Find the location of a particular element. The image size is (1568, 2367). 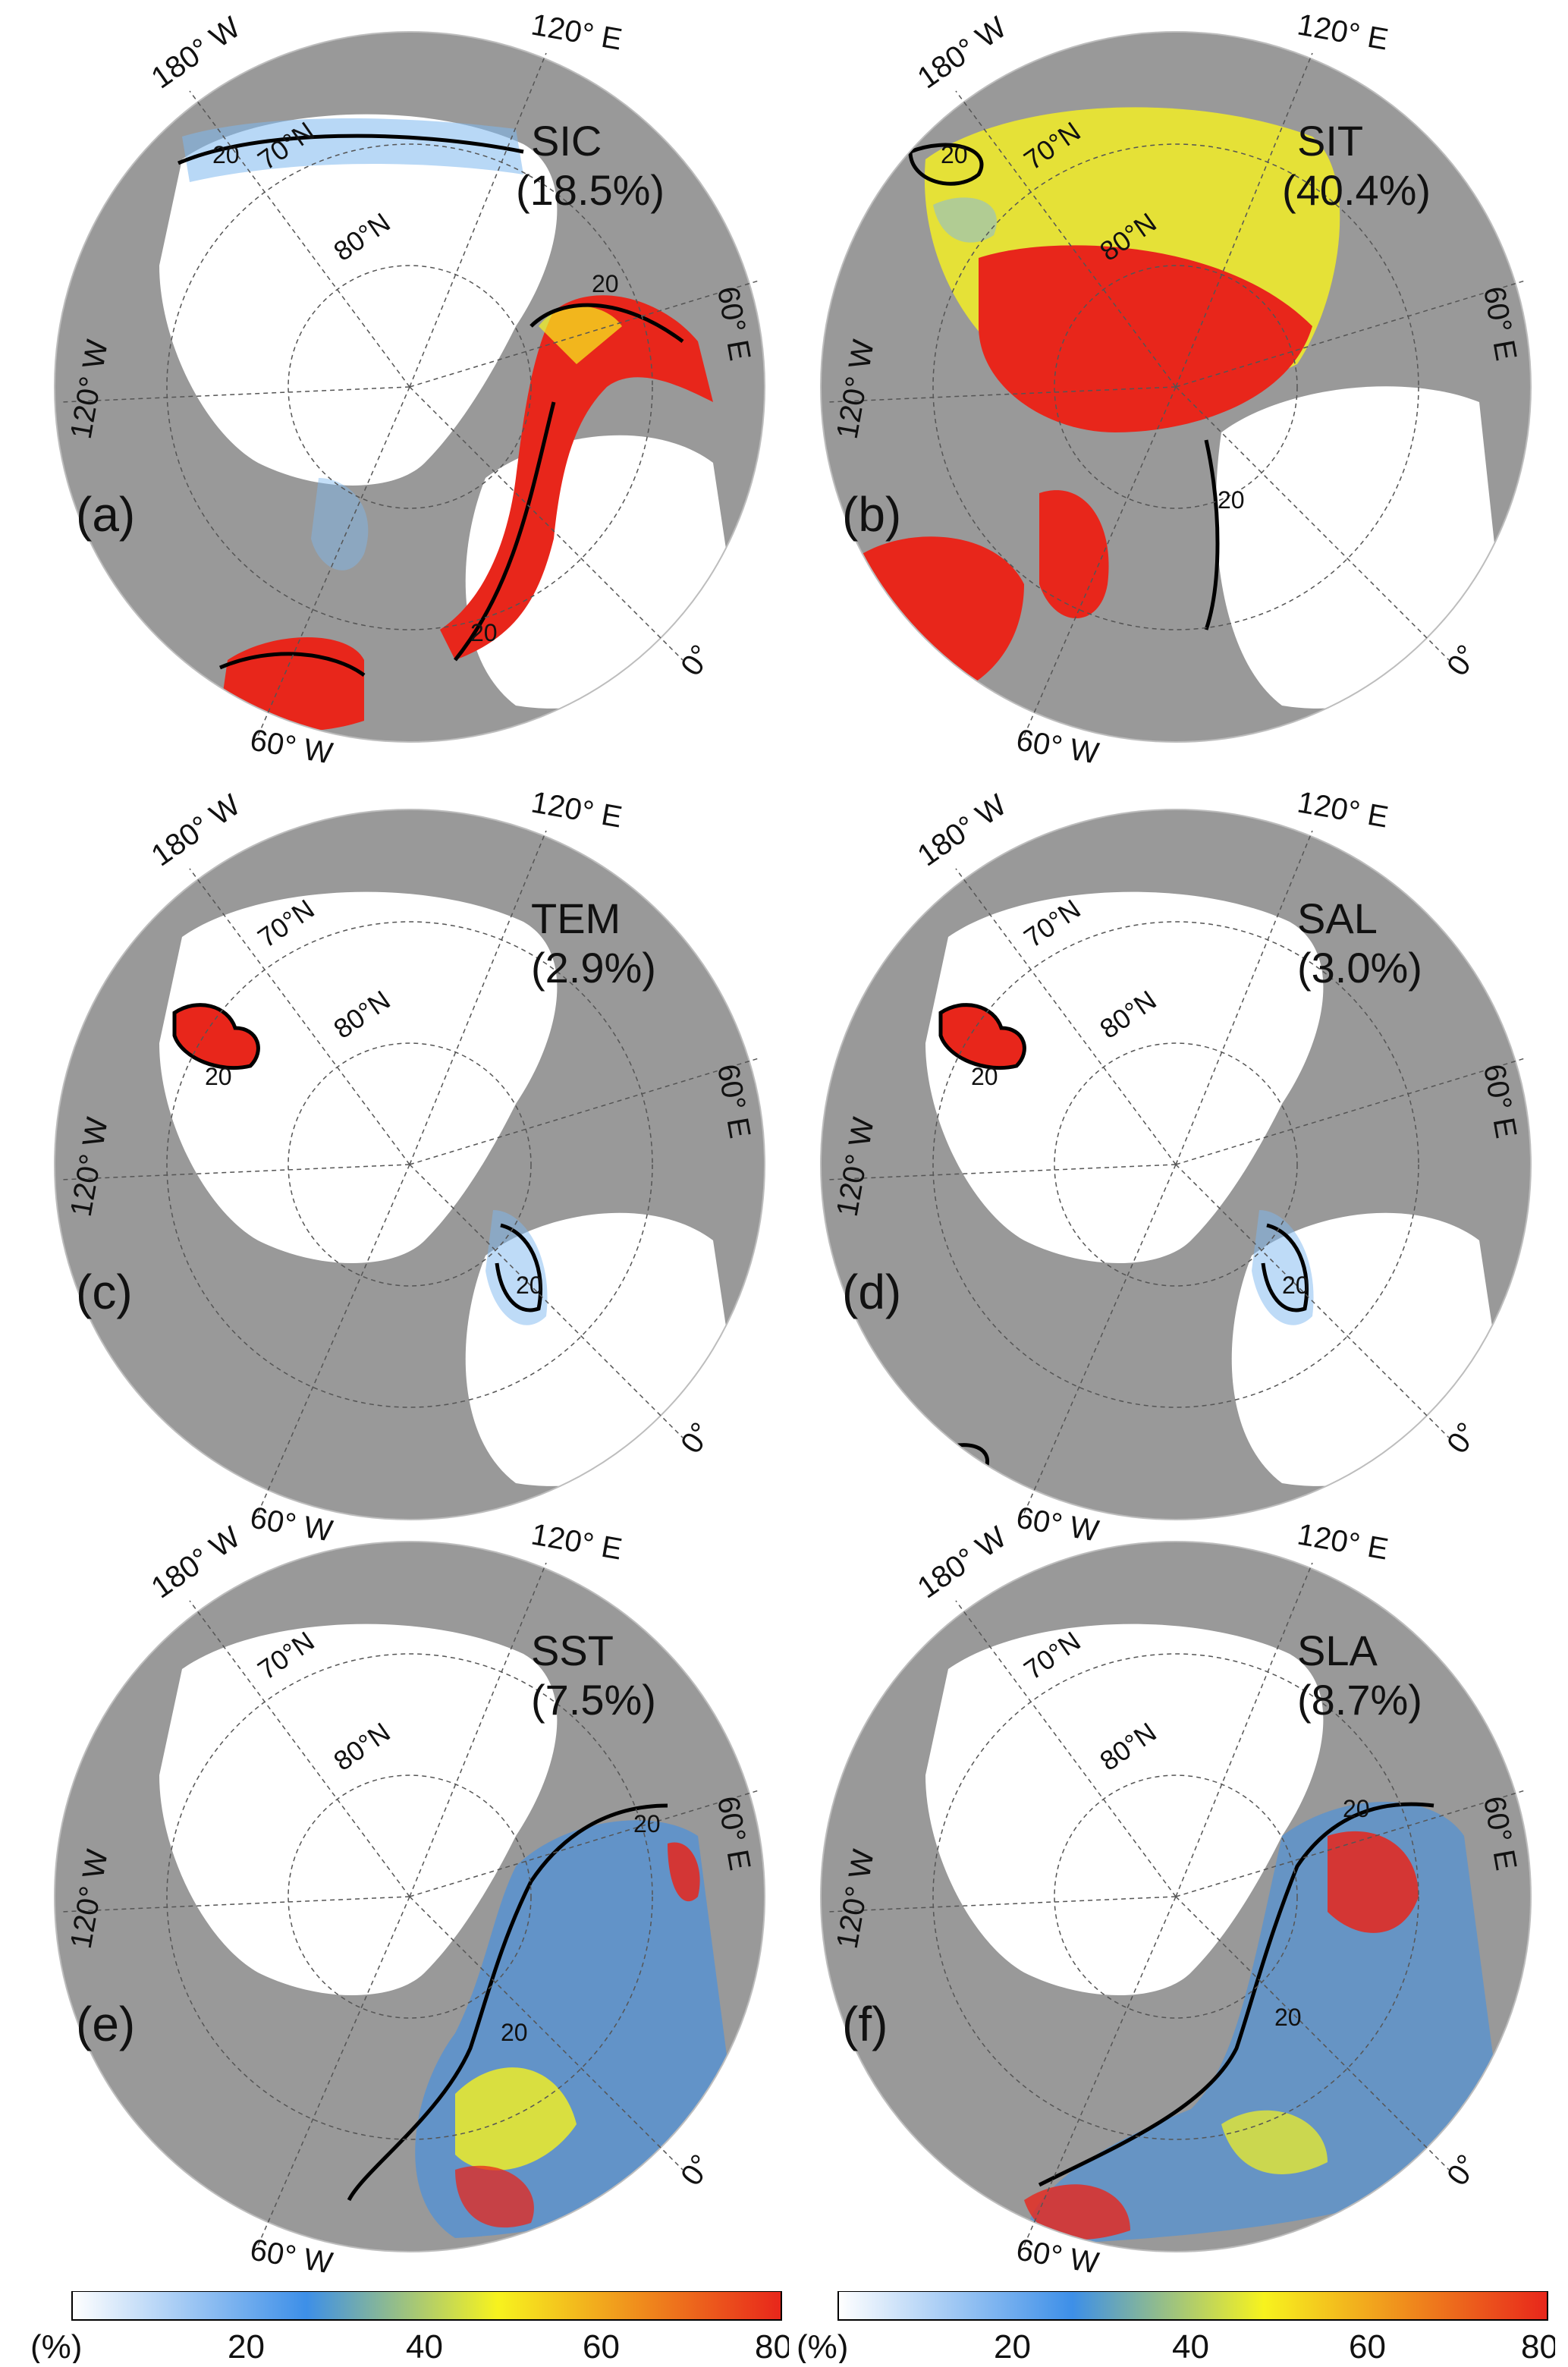

panel-percent: (40.4%) is located at coordinates (1356, 190).